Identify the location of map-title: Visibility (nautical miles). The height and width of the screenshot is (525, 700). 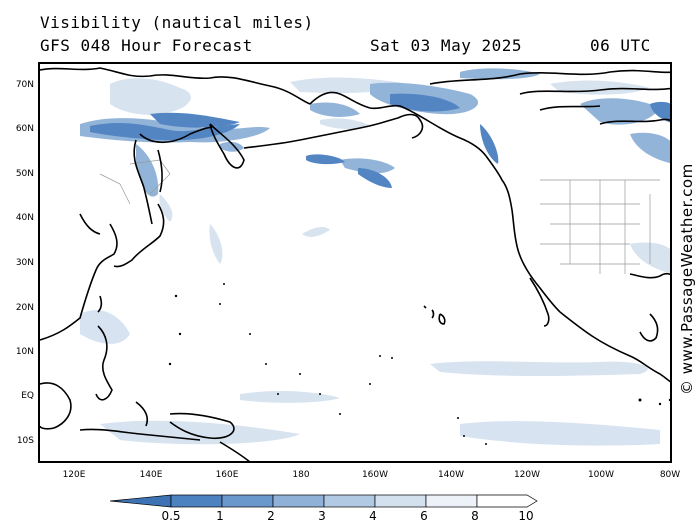
(177, 22).